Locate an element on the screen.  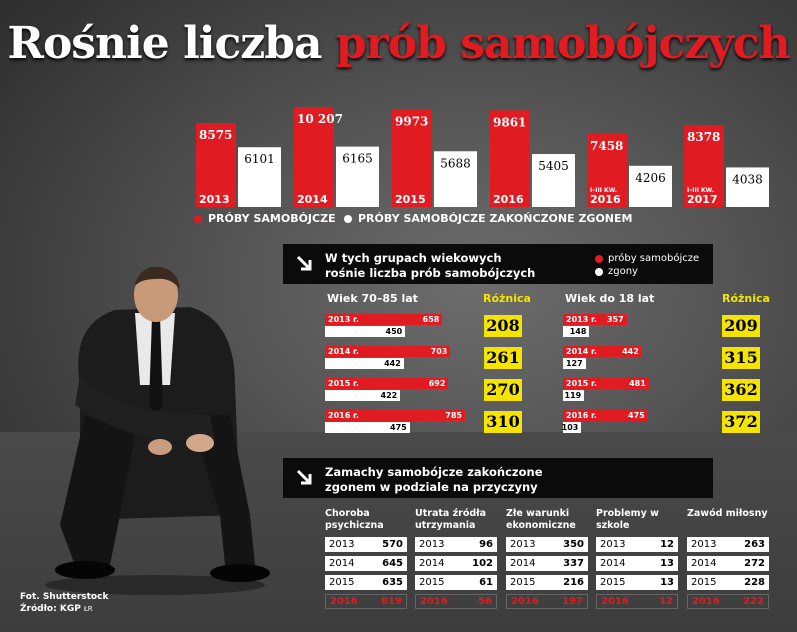
page-title: Rośnie liczba prób samobójczych is located at coordinates (398, 43).